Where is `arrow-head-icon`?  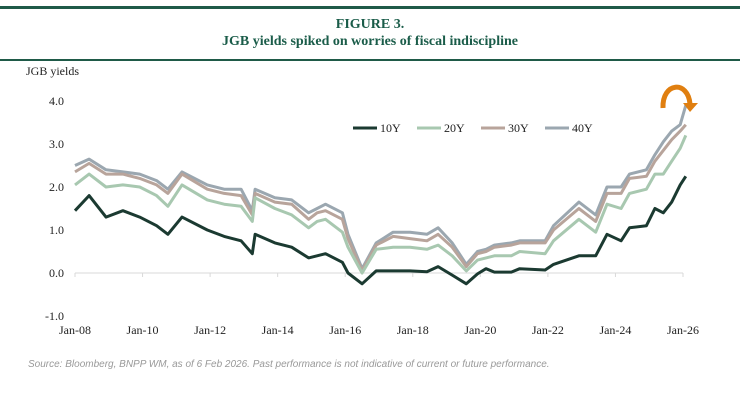
arrow-head-icon is located at coordinates (690, 107).